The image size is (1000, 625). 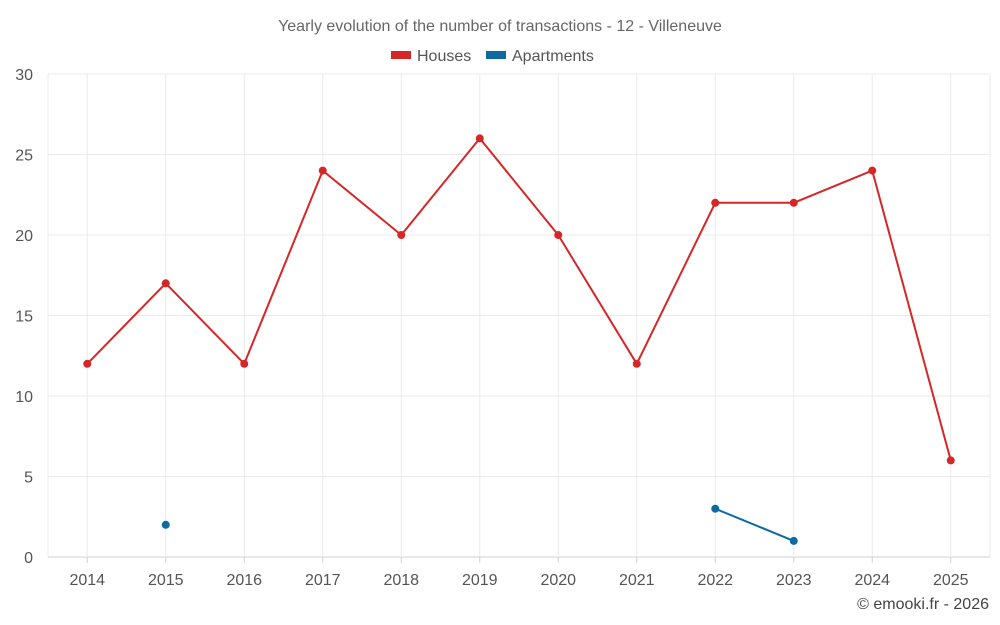 I want to click on y-tick-label: 30, so click(x=24, y=75).